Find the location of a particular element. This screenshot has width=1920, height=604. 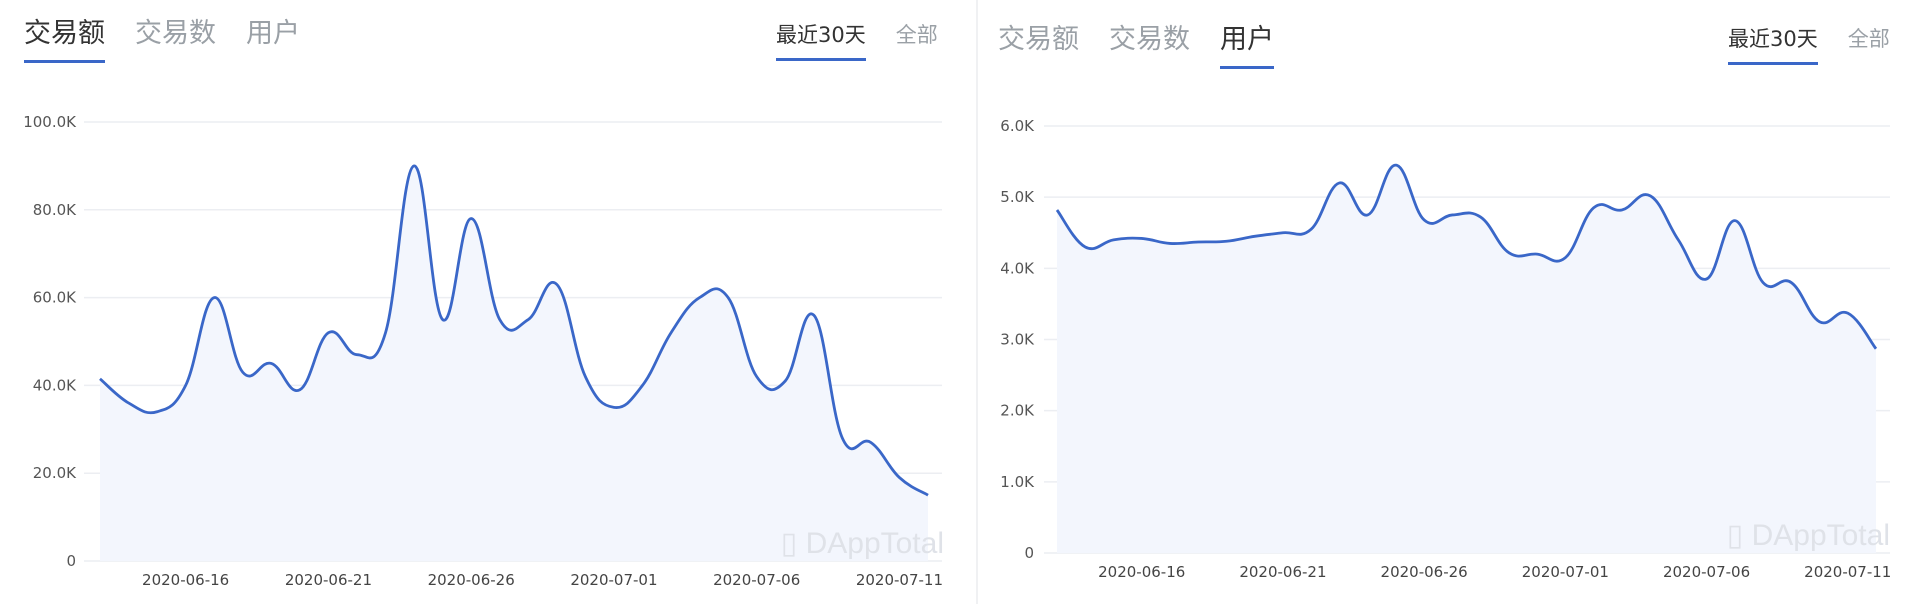

y-axis-label: 4.0K is located at coordinates (1017, 268).